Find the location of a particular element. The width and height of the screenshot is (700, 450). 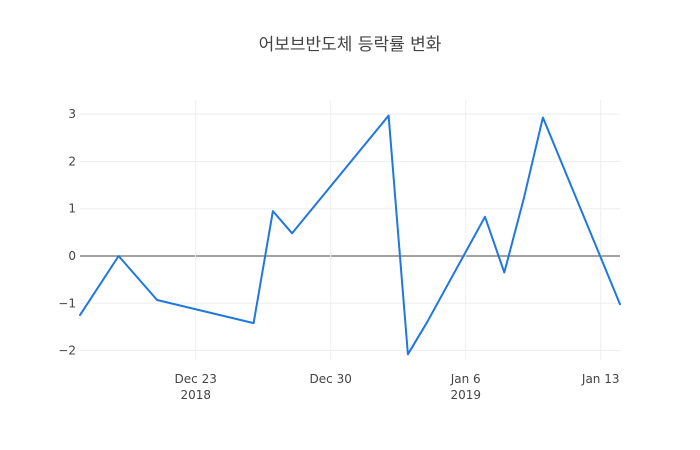

y-tick-label: 2 is located at coordinates (72, 161).